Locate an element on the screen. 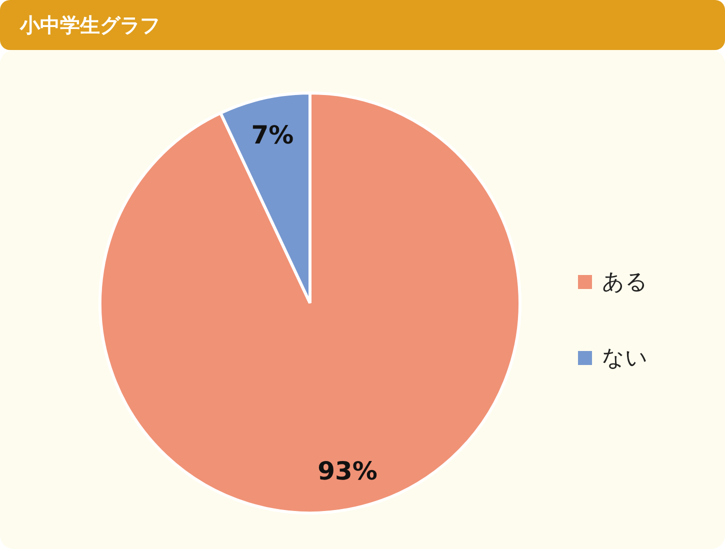  data-label: 93% is located at coordinates (348, 471).